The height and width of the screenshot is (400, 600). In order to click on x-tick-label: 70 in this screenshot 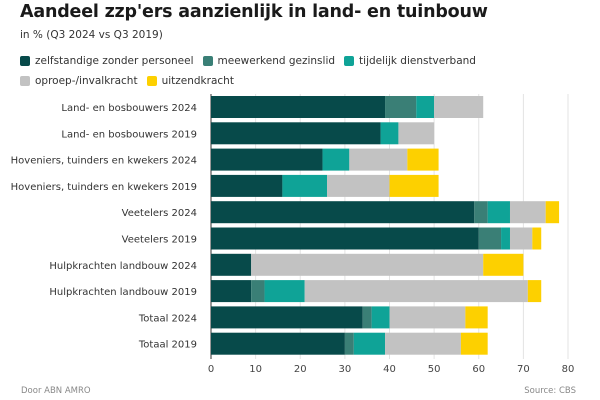, I will do `click(523, 369)`.